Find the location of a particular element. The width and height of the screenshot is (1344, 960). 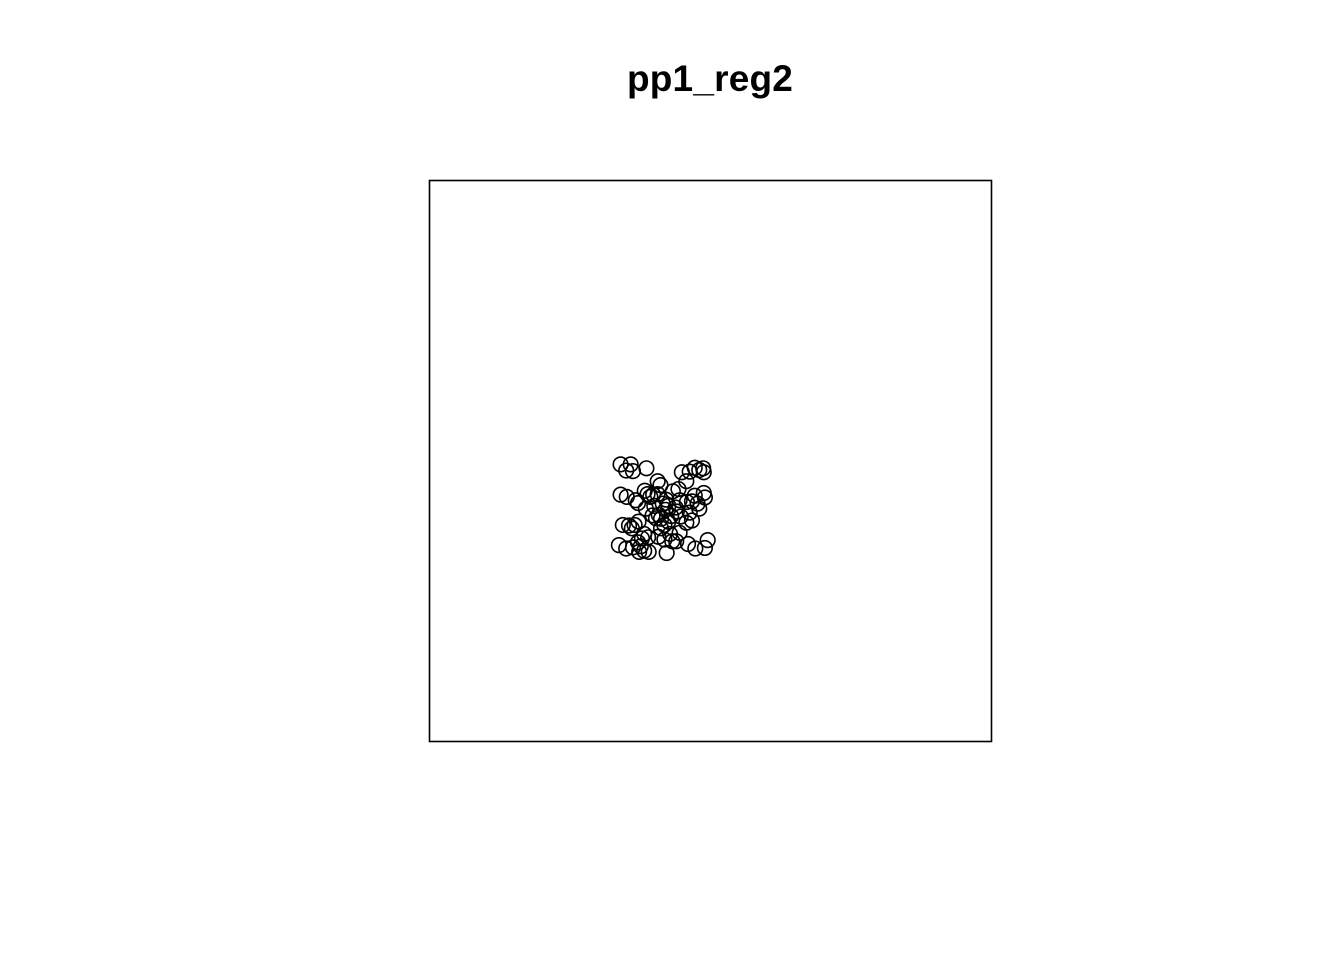

points-layer is located at coordinates (663, 509).